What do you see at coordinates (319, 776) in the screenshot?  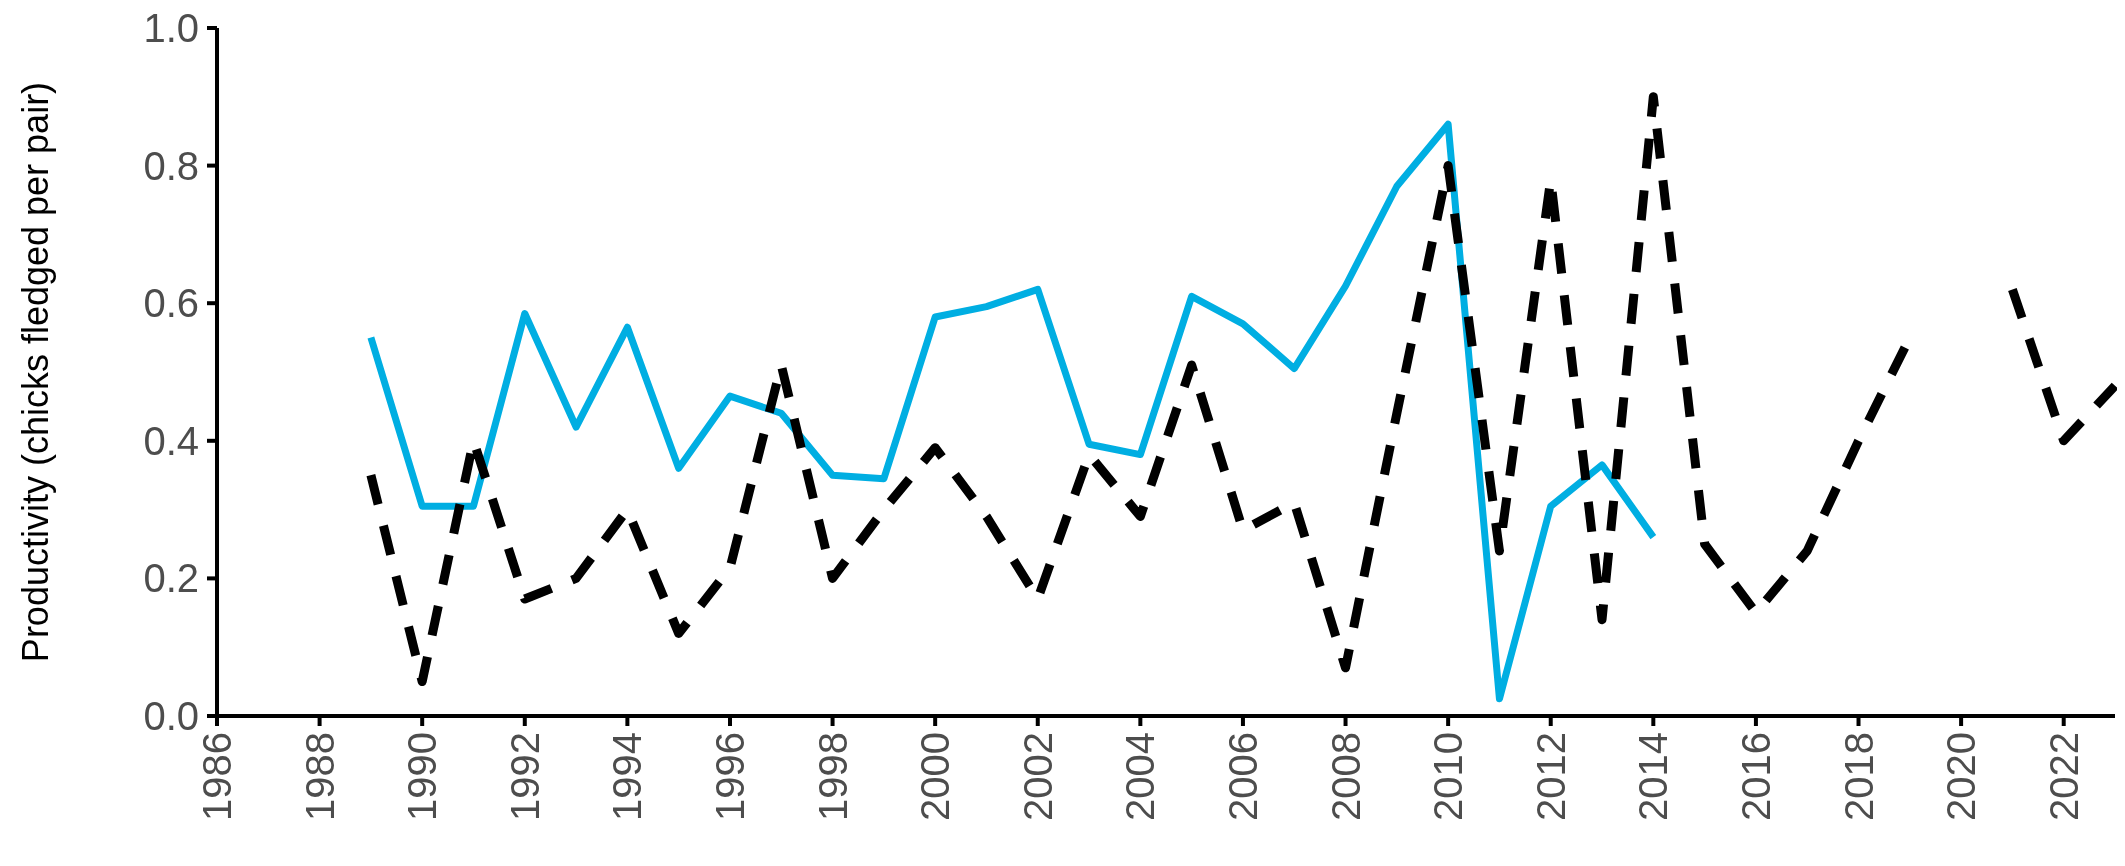 I see `x-tick-label: 1988` at bounding box center [319, 776].